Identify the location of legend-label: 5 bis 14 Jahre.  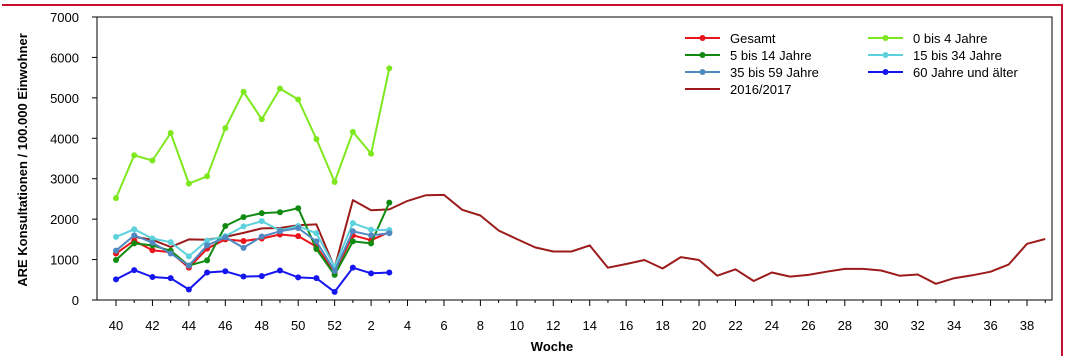
(771, 55).